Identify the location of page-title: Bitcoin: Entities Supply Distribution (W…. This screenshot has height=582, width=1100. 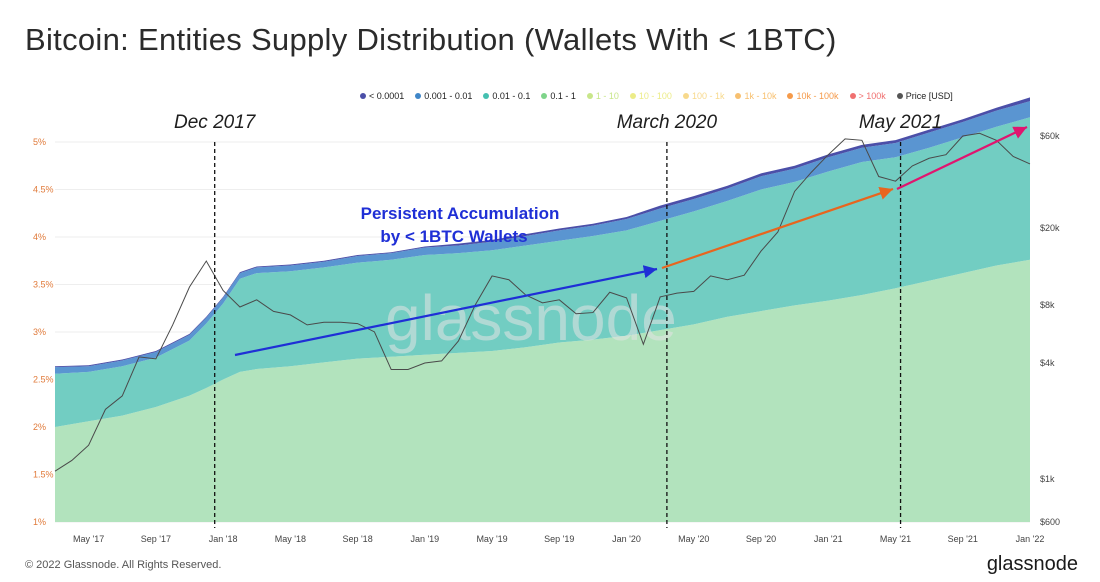
(431, 39).